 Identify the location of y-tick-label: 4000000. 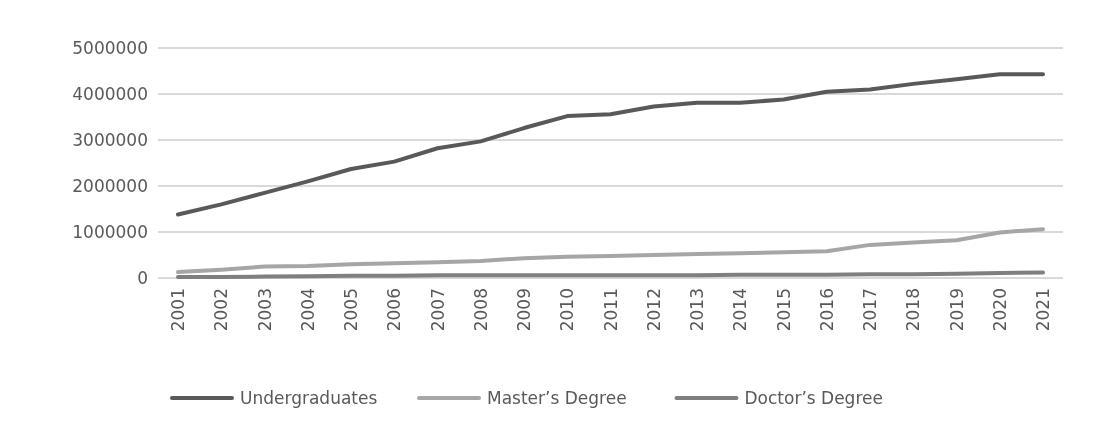
(110, 93).